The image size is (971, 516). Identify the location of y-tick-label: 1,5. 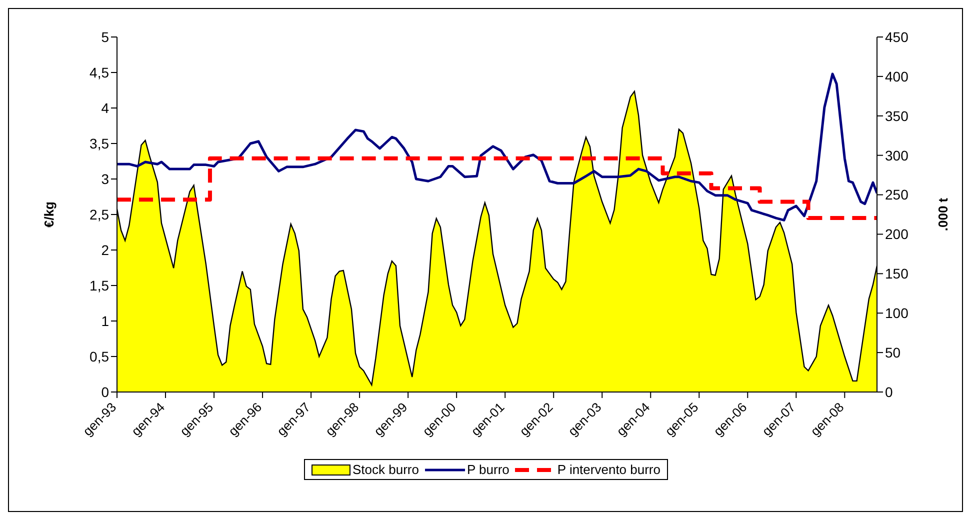
(100, 285).